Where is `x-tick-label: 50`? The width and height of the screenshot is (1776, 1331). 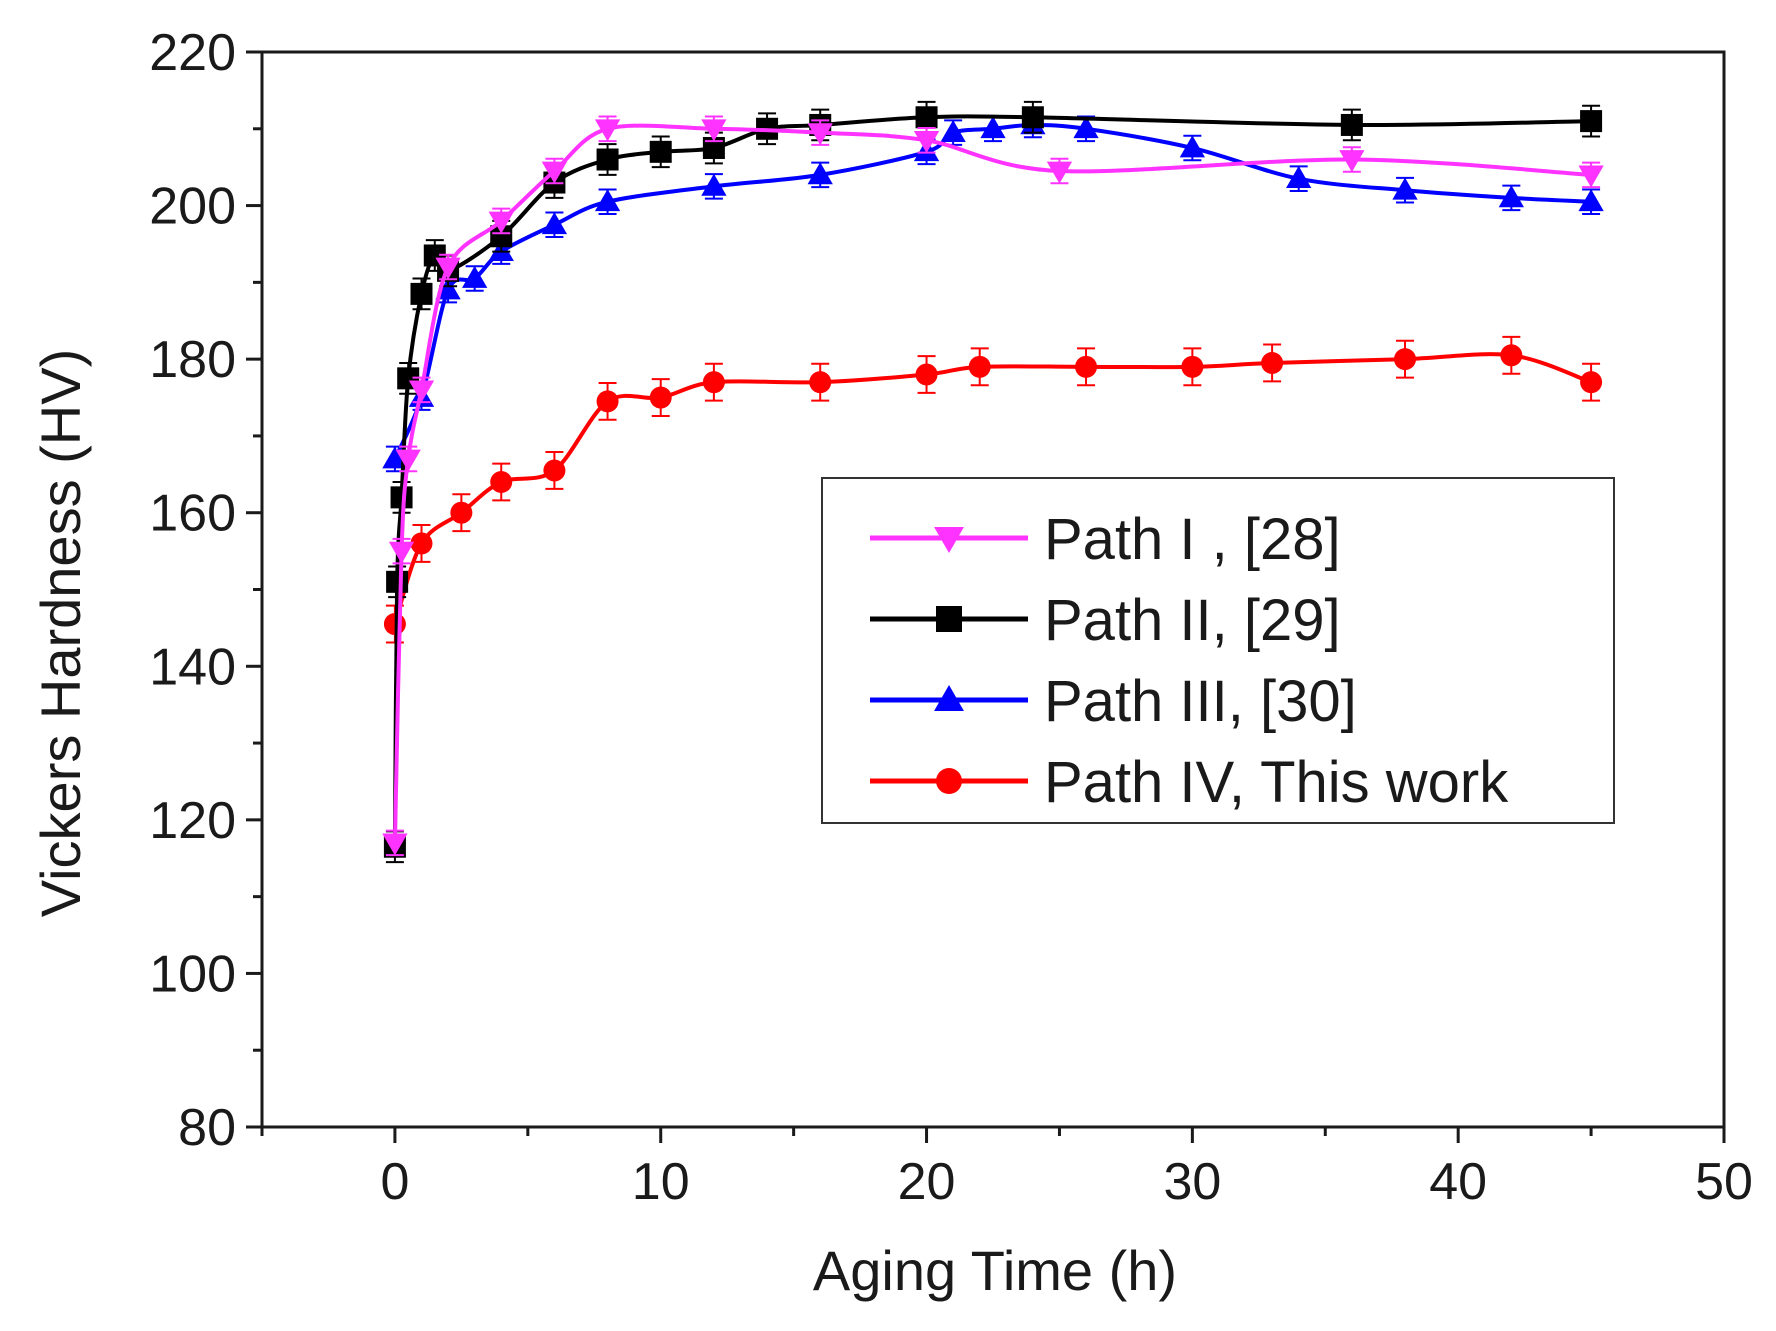 x-tick-label: 50 is located at coordinates (1724, 1182).